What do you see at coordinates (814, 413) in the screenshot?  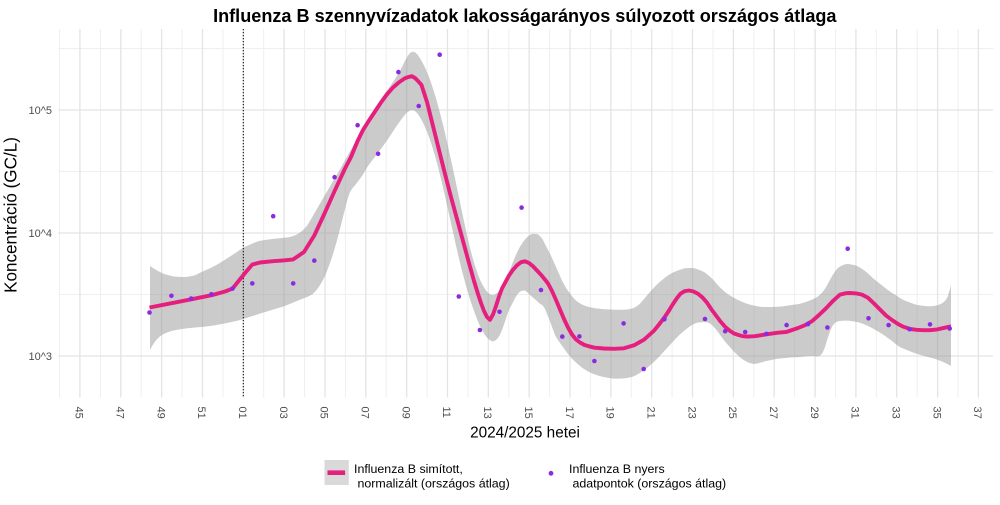 I see `svg-text: 29` at bounding box center [814, 413].